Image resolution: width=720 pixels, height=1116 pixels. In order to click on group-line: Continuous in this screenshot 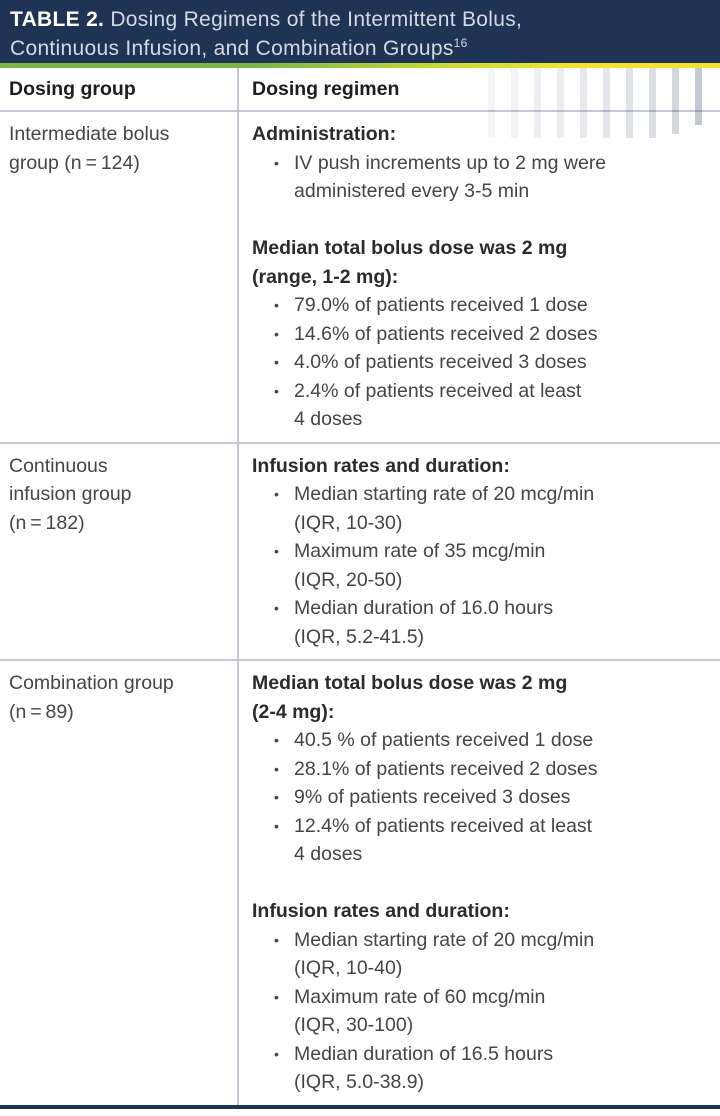, I will do `click(58, 465)`.